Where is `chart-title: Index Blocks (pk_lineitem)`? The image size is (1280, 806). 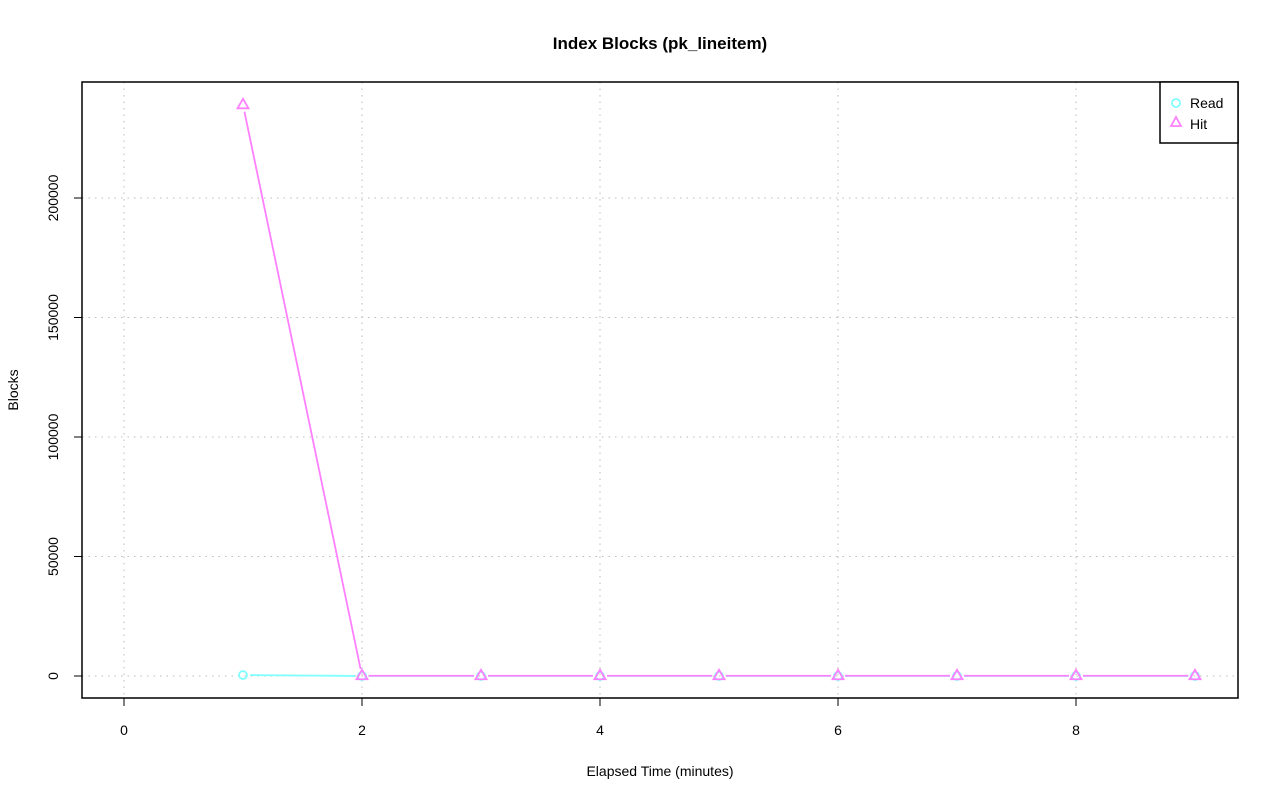 chart-title: Index Blocks (pk_lineitem) is located at coordinates (660, 43).